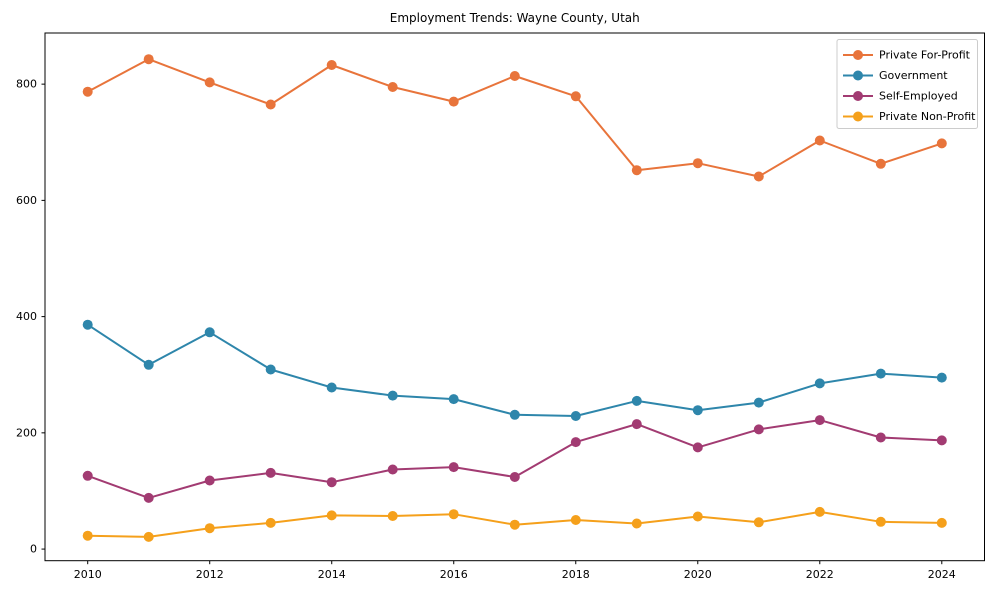  What do you see at coordinates (26, 432) in the screenshot?
I see `y-tick-label: 200` at bounding box center [26, 432].